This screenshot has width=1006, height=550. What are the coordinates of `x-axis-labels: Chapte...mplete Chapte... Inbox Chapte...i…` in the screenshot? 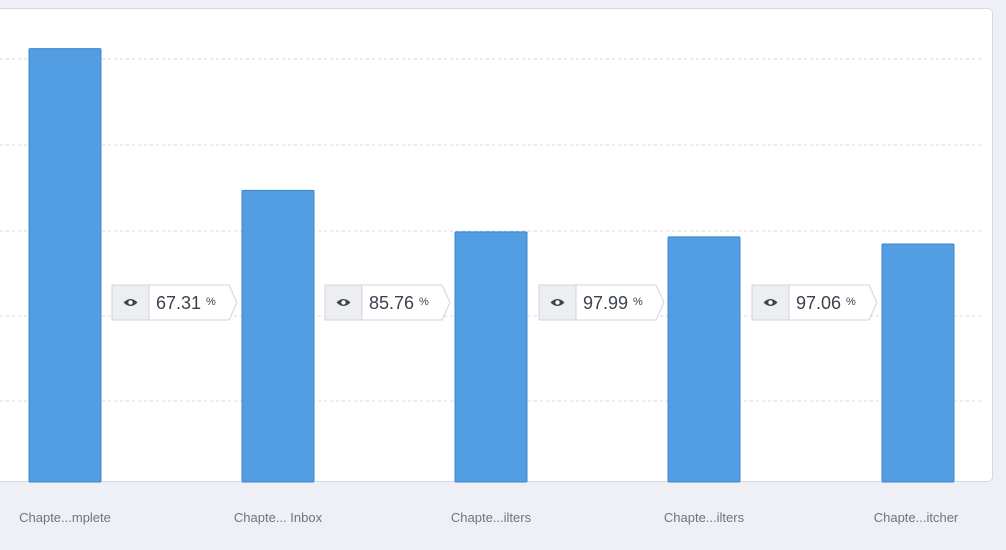 It's located at (489, 517).